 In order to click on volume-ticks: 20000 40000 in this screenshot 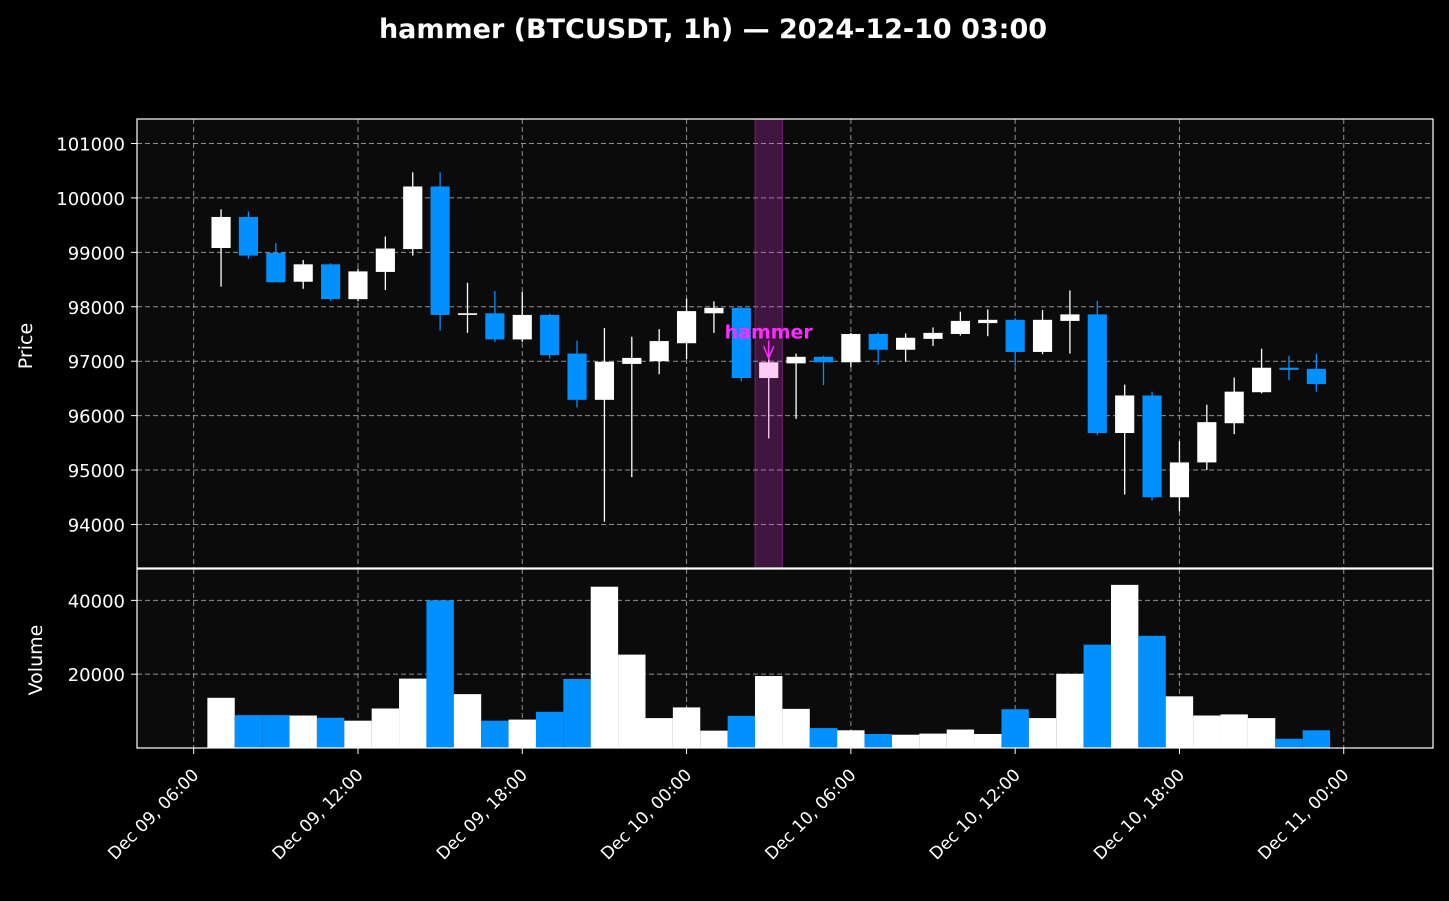, I will do `click(102, 638)`.